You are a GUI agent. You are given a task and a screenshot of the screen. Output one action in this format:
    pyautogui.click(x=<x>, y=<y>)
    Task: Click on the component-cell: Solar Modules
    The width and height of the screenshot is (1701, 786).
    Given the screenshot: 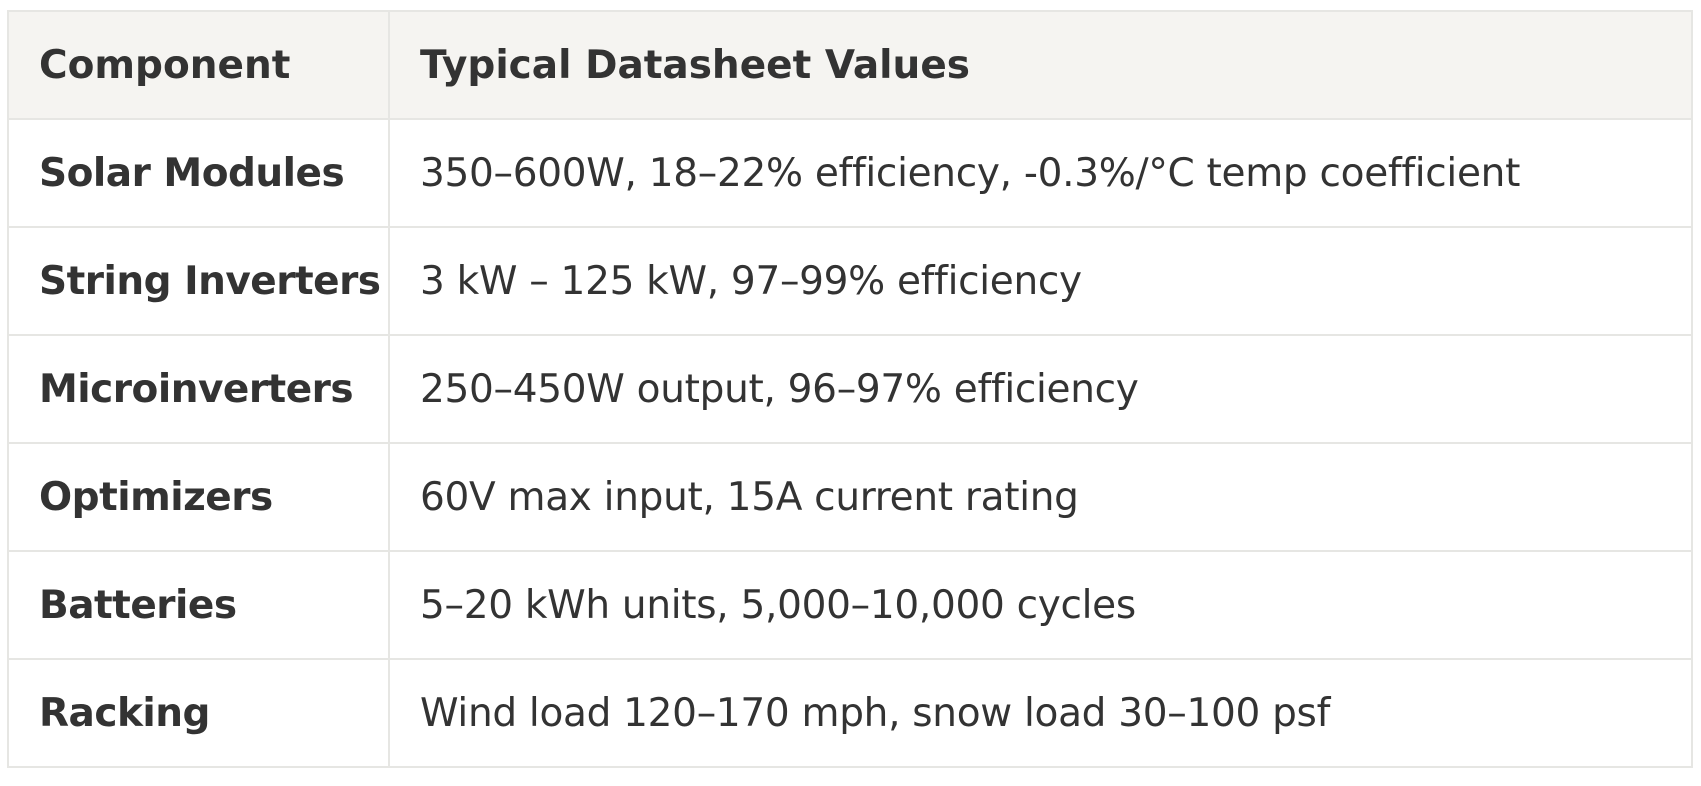 What is the action you would take?
    pyautogui.click(x=198, y=173)
    